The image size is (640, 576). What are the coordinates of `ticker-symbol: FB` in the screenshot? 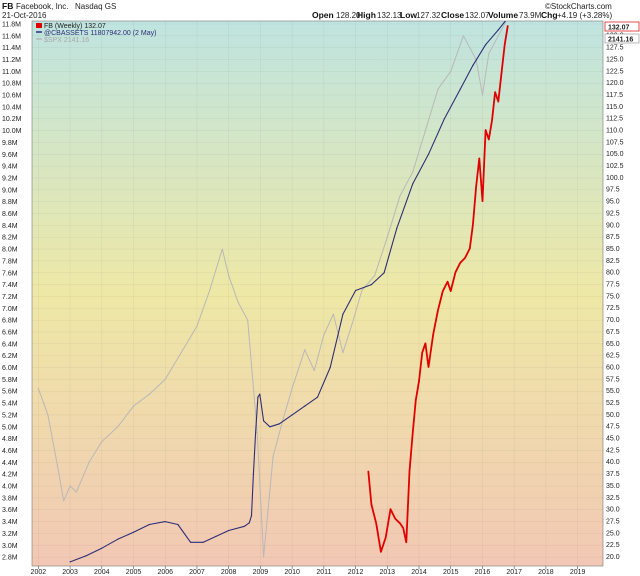 It's located at (7, 6).